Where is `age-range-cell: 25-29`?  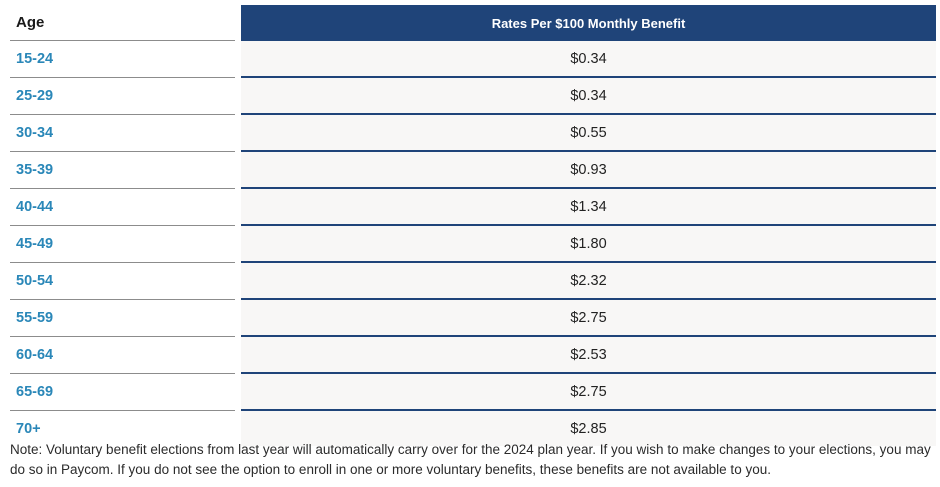 age-range-cell: 25-29 is located at coordinates (122, 96).